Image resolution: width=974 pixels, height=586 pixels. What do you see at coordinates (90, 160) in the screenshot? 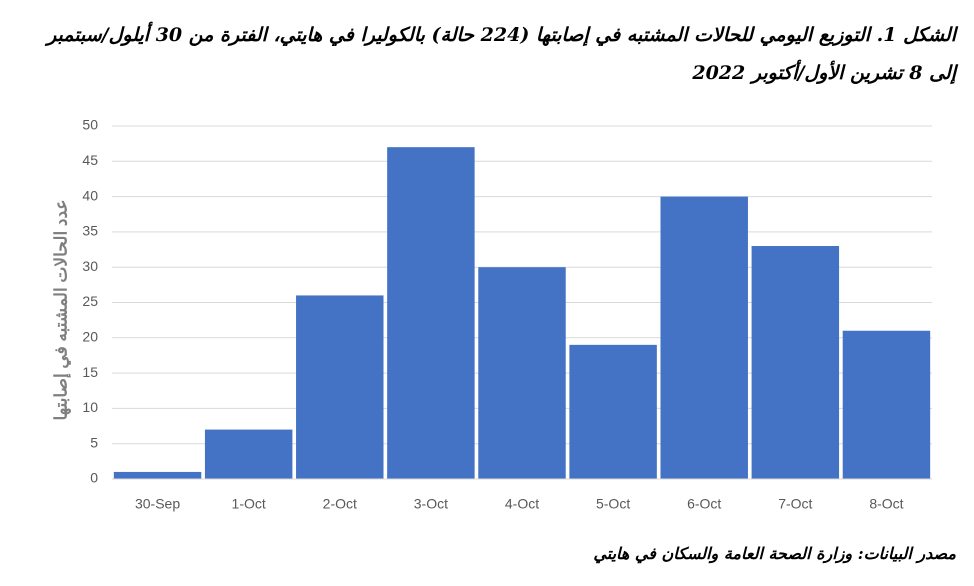
I see `y-tick-label: 45` at bounding box center [90, 160].